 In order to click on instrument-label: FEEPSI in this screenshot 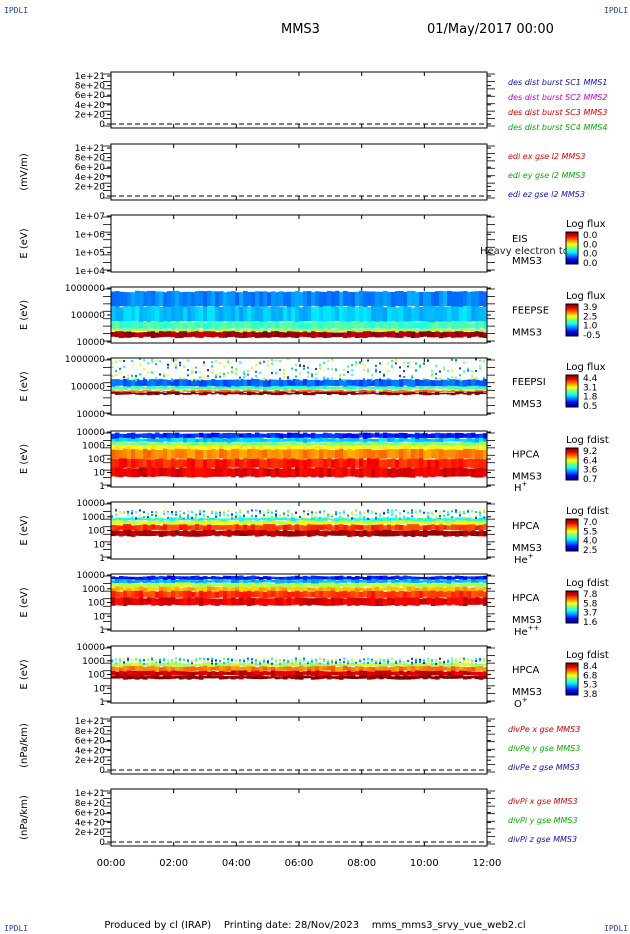, I will do `click(529, 382)`.